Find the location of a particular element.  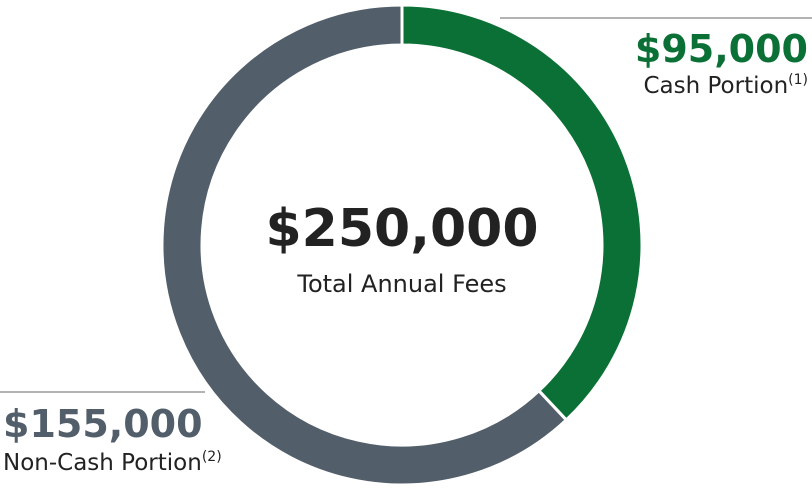

category-name: Cash Portion is located at coordinates (715, 86).